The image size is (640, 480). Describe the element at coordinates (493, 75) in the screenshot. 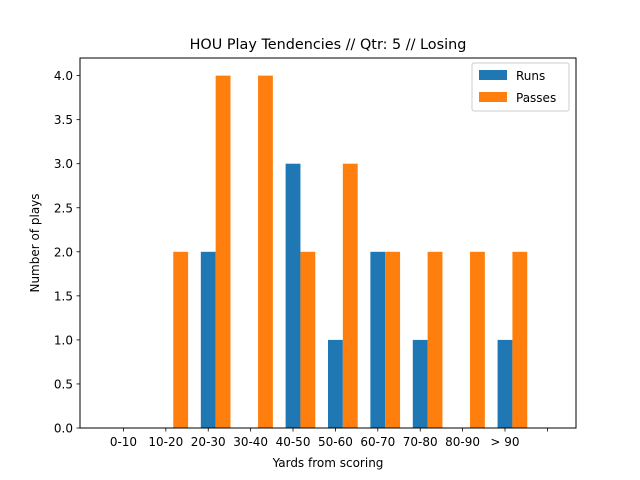

I see `legend-swatch-runs` at that location.